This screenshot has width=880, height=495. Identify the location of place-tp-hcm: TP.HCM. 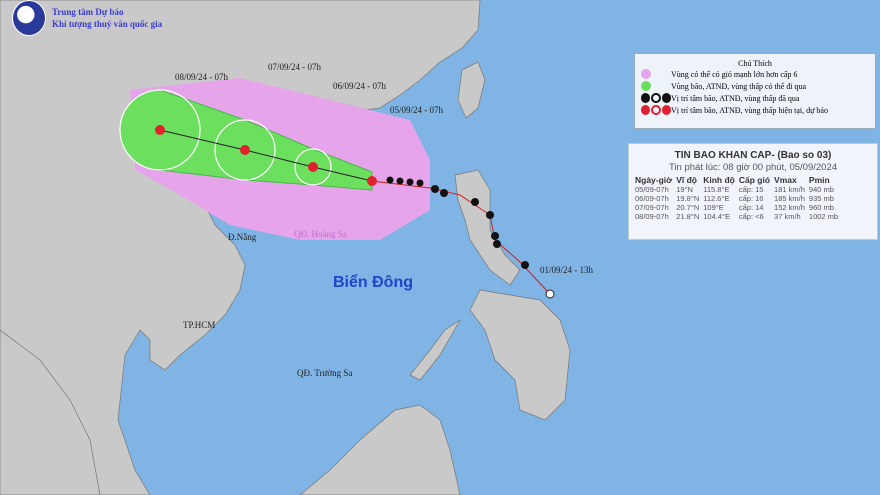
(199, 325).